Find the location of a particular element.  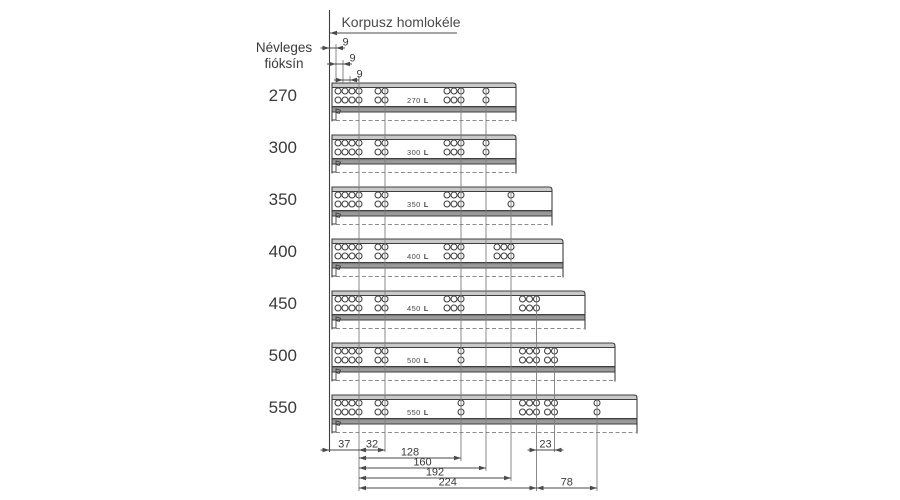

slide-row-300: 300 L 300 is located at coordinates (393, 154).